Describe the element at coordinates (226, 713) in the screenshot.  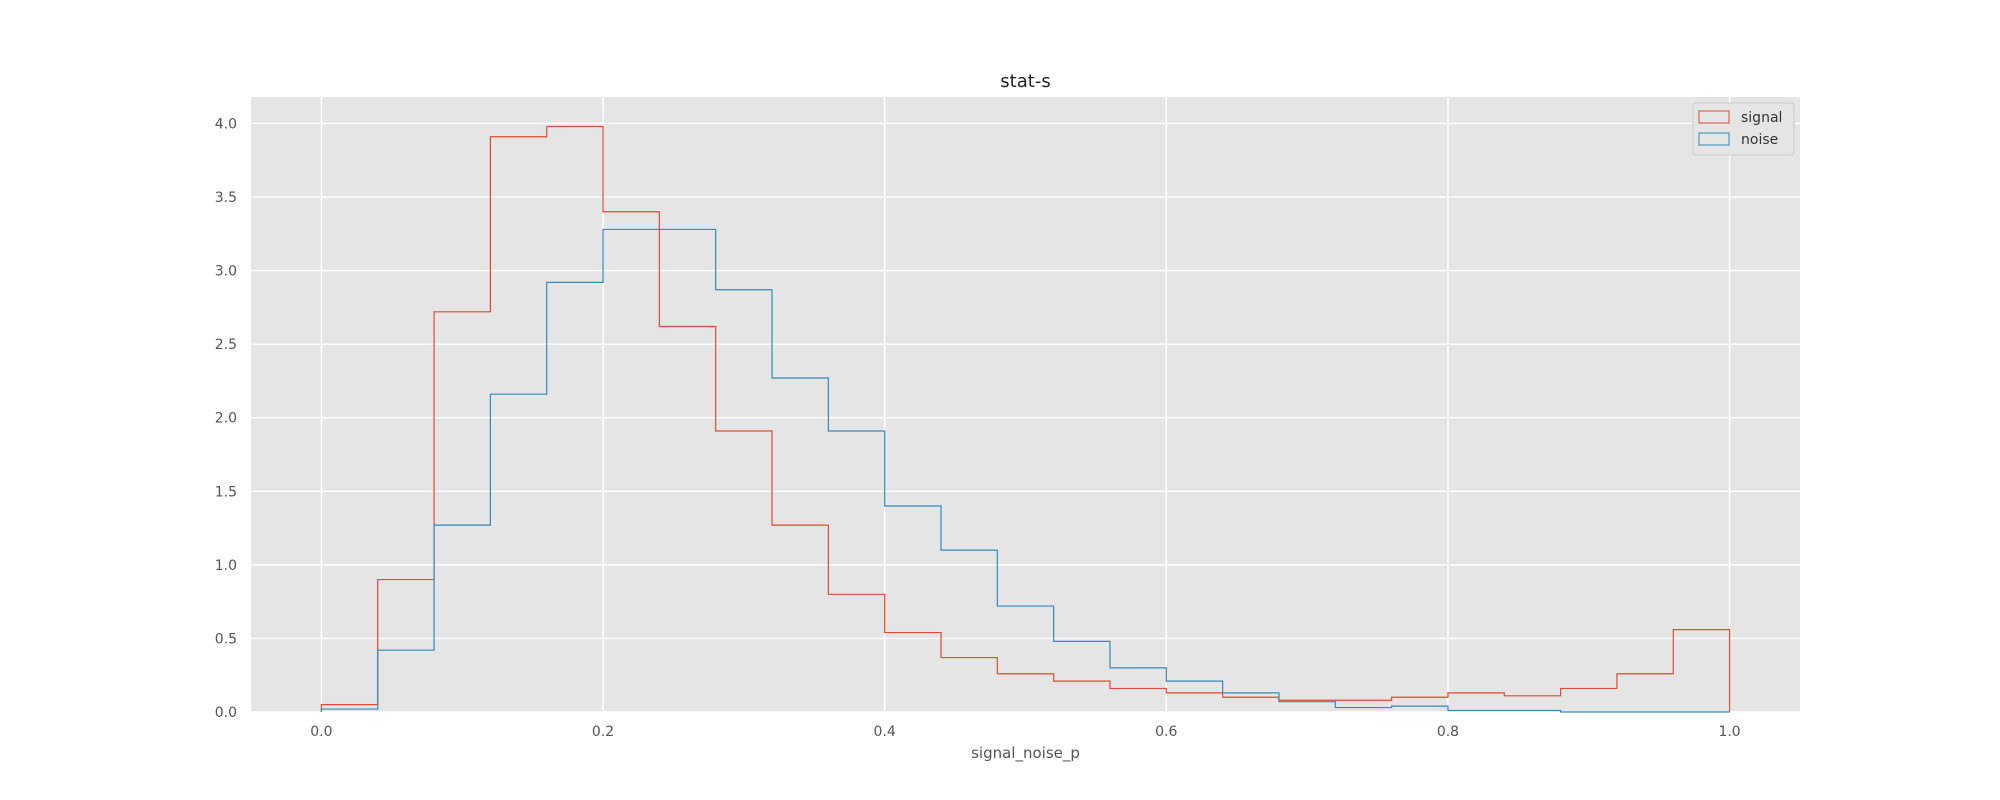
I see `y-tick-label: 0.0` at that location.